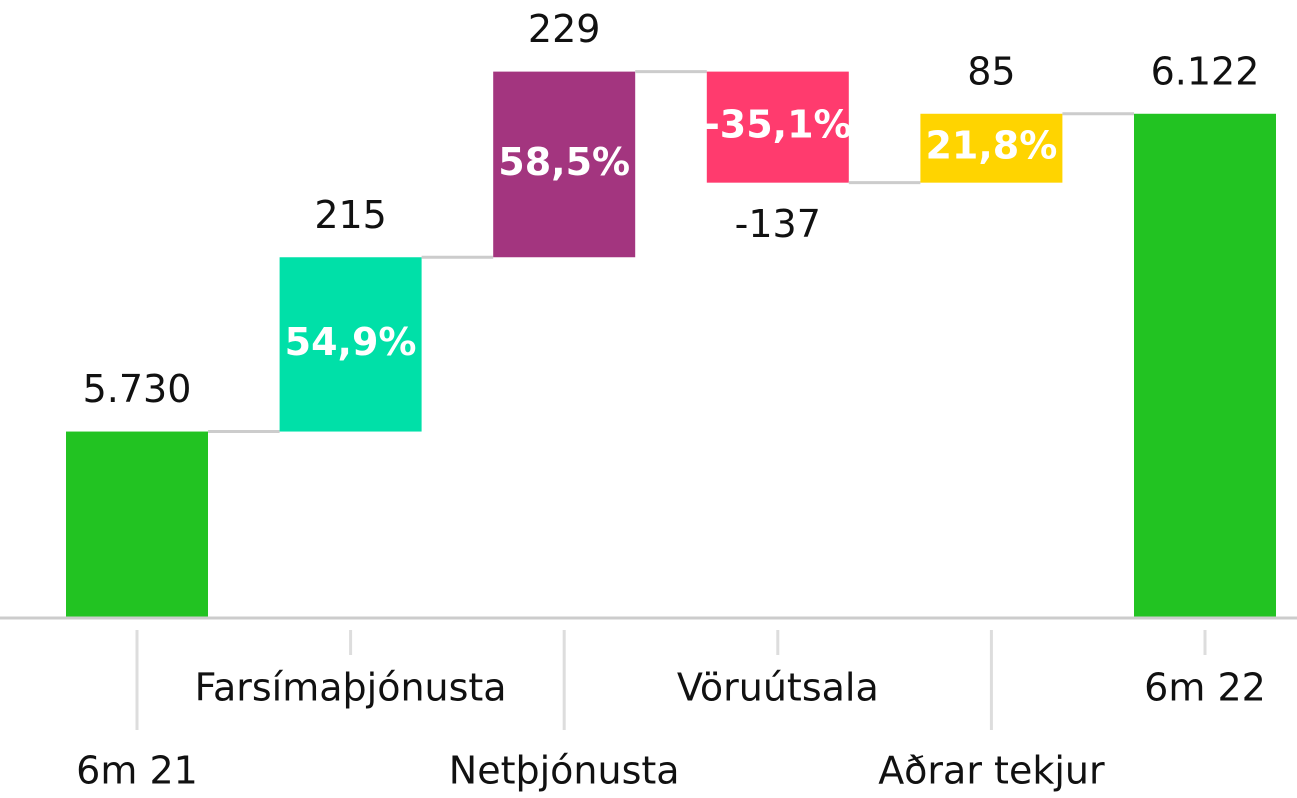 This screenshot has width=1297, height=798. I want to click on x-tick-label: Netþjónusta, so click(564, 771).